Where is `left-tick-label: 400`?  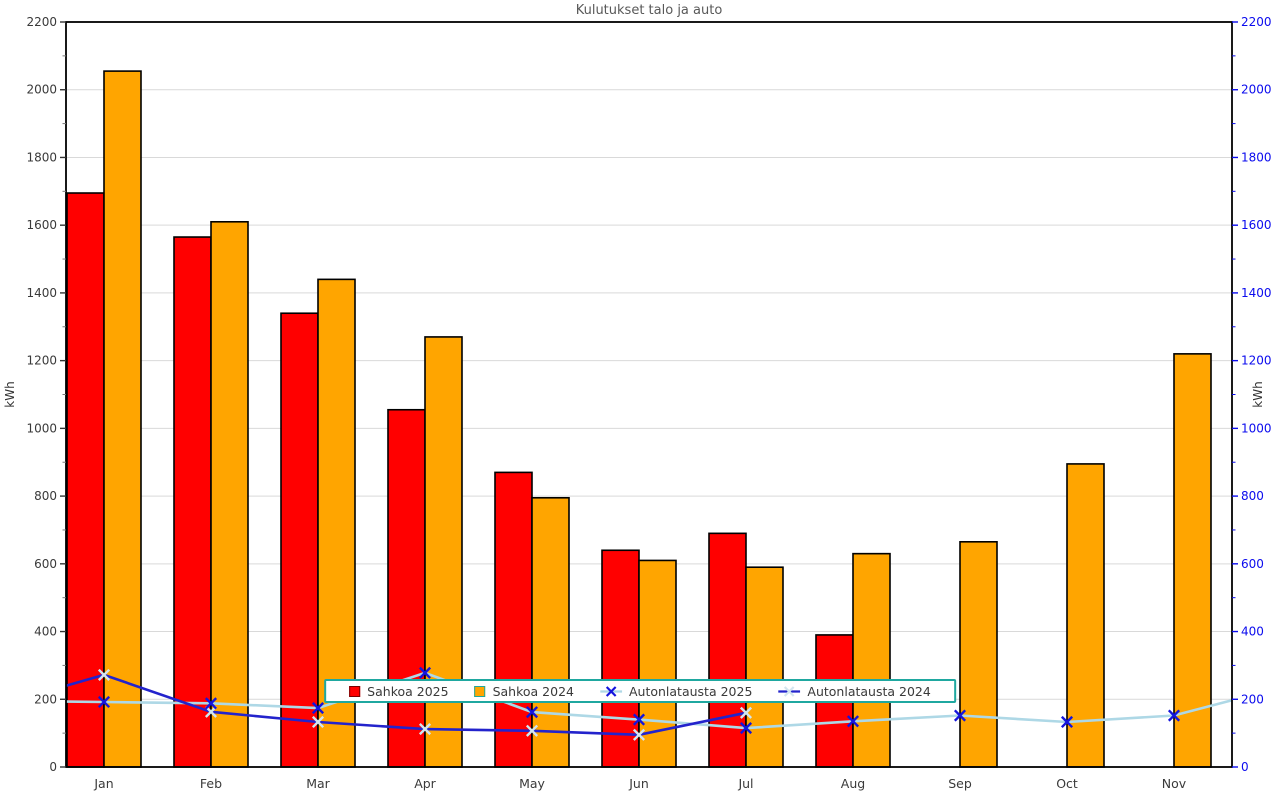
left-tick-label: 400 is located at coordinates (45, 632).